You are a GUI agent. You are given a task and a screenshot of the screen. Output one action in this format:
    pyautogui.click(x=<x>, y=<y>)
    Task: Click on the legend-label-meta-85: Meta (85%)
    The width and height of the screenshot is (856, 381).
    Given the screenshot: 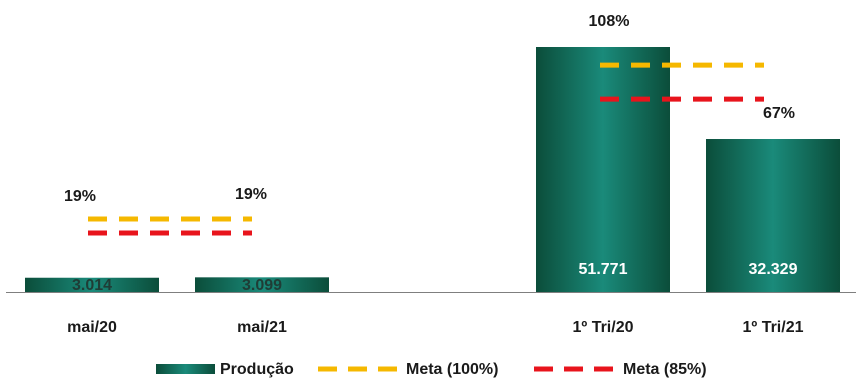 What is the action you would take?
    pyautogui.click(x=665, y=369)
    